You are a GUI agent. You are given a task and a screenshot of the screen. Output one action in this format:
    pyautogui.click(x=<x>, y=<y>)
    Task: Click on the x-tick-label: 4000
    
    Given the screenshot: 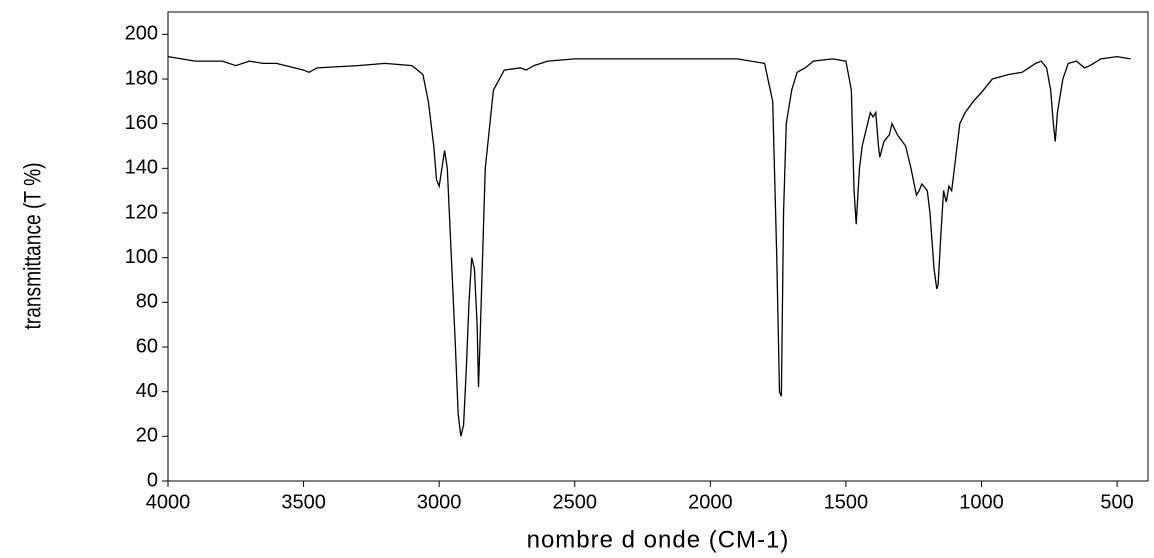 What is the action you would take?
    pyautogui.click(x=168, y=502)
    